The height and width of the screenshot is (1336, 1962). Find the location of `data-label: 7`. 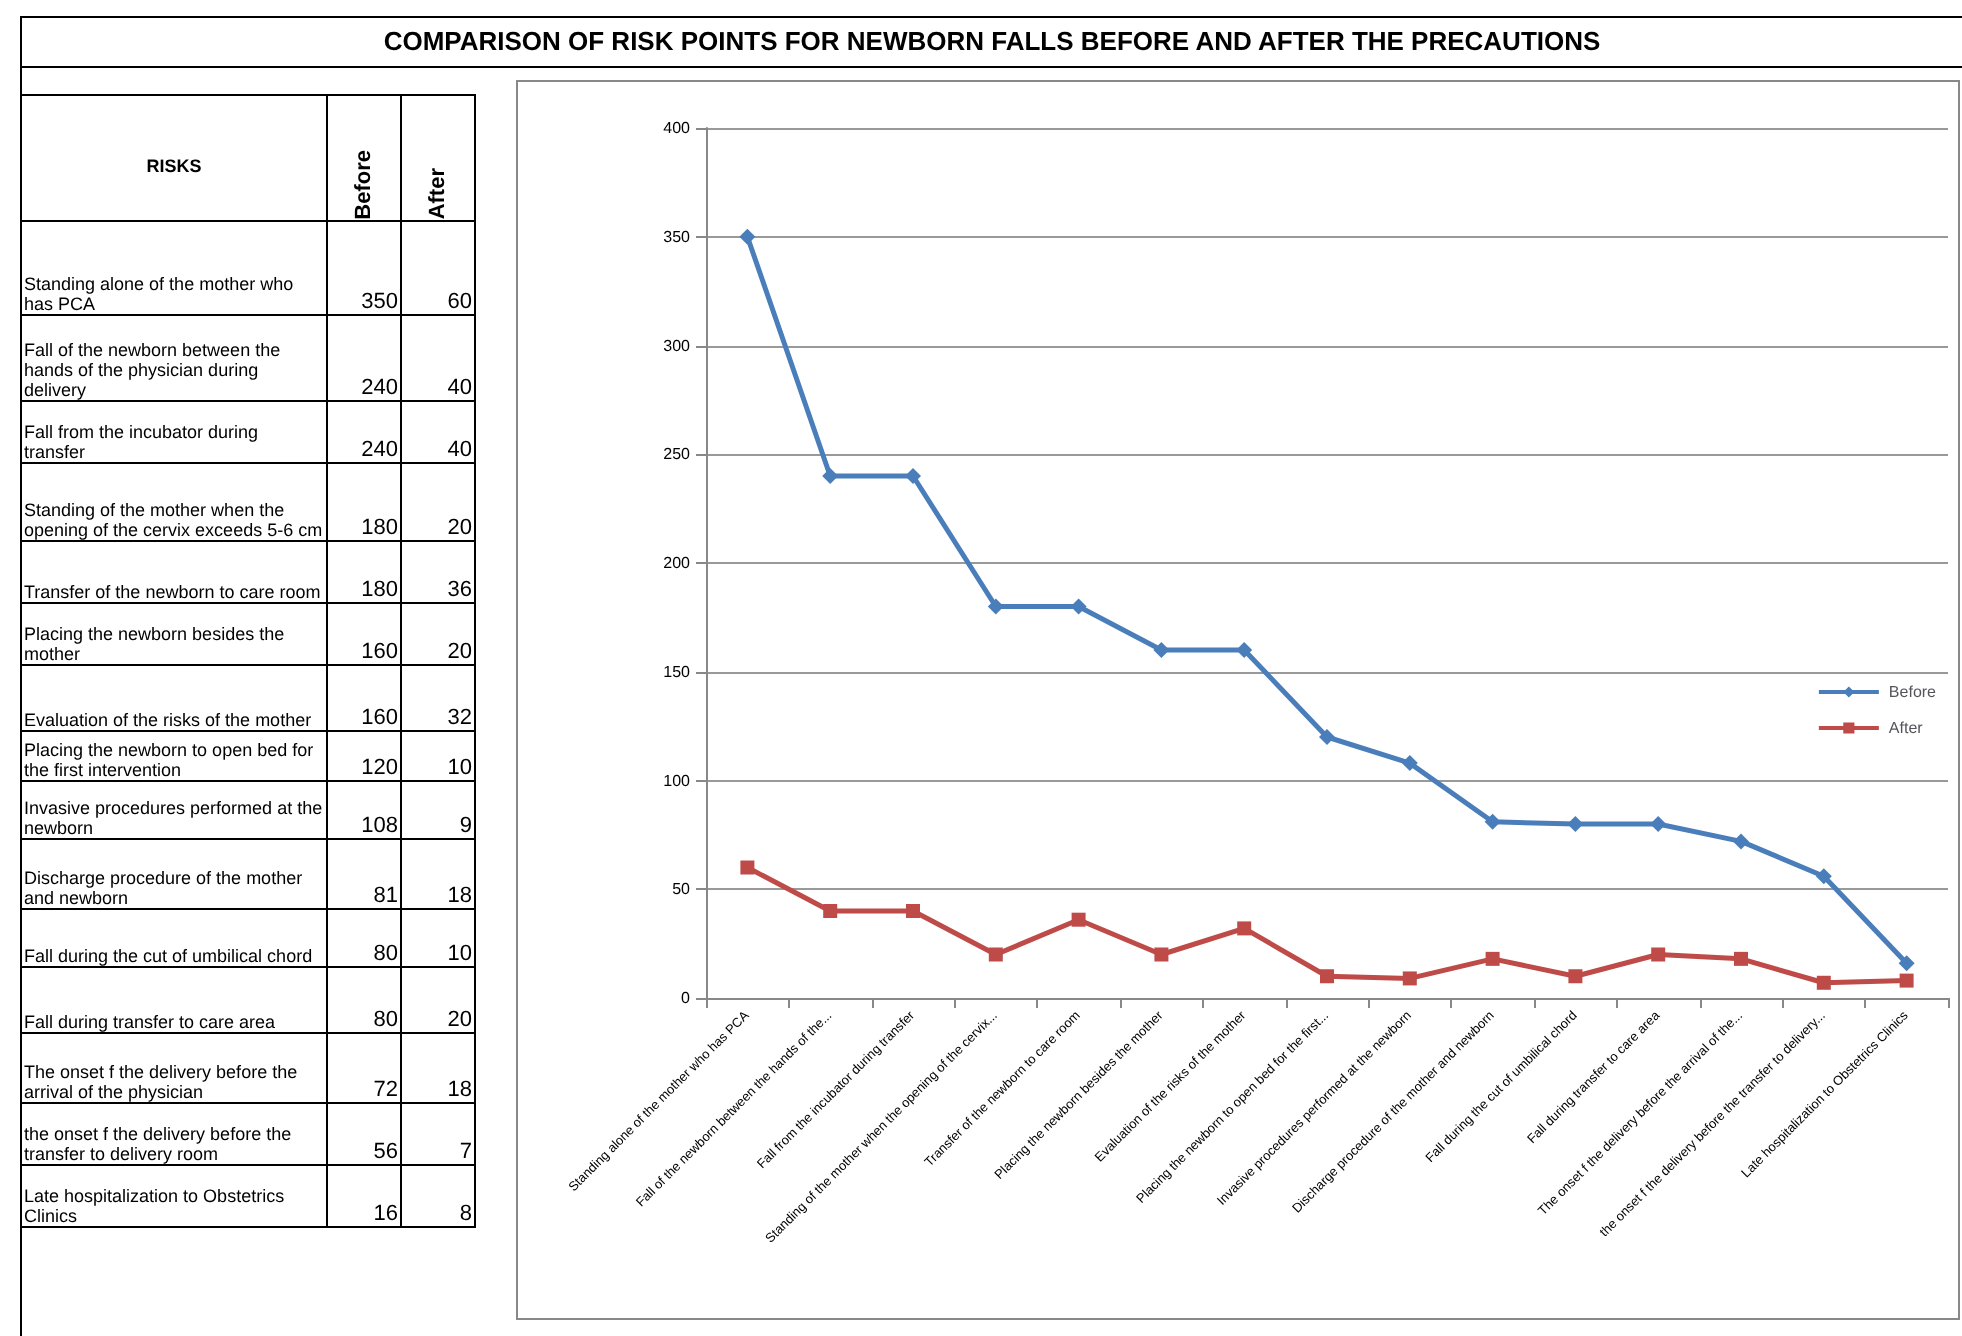

data-label: 7 is located at coordinates (438, 1134).